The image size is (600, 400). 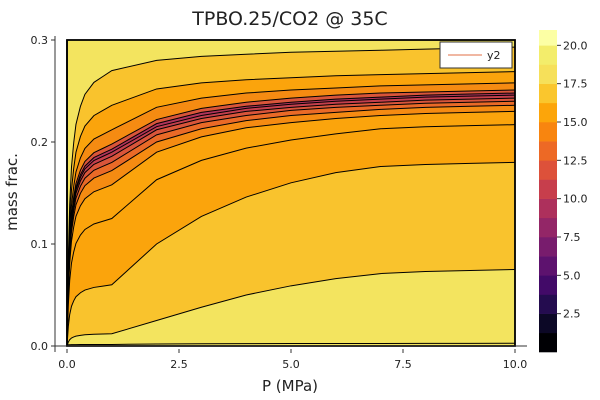 I want to click on x-tick-label: 5.0, so click(x=291, y=364).